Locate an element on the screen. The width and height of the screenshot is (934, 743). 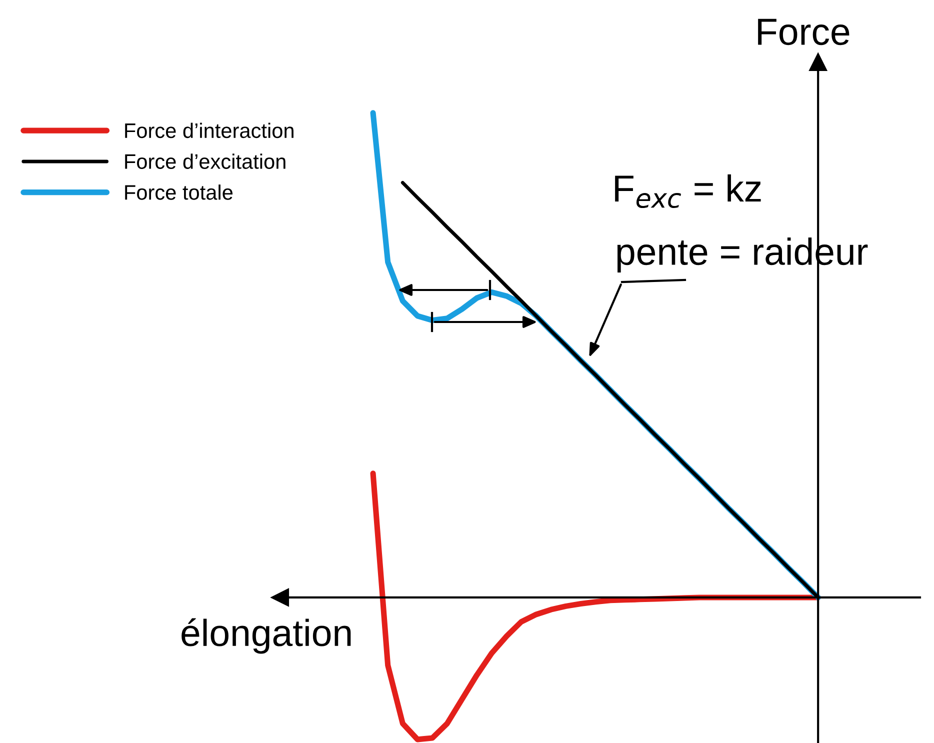
legend-label: Force d’interaction is located at coordinates (209, 130).